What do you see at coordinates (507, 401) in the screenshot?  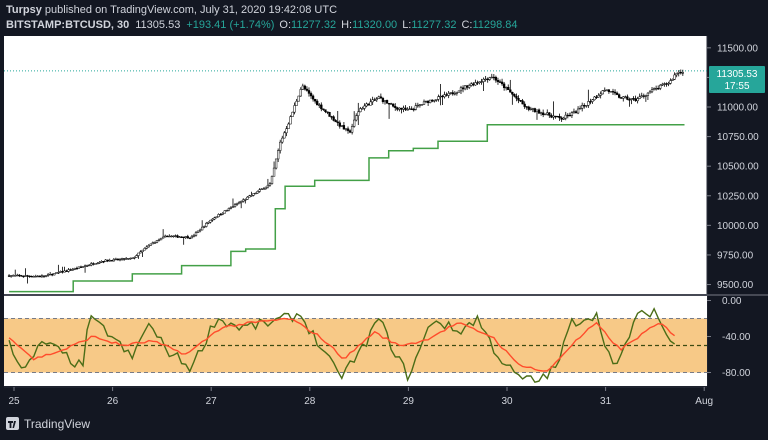 I see `time-tick-label: 30` at bounding box center [507, 401].